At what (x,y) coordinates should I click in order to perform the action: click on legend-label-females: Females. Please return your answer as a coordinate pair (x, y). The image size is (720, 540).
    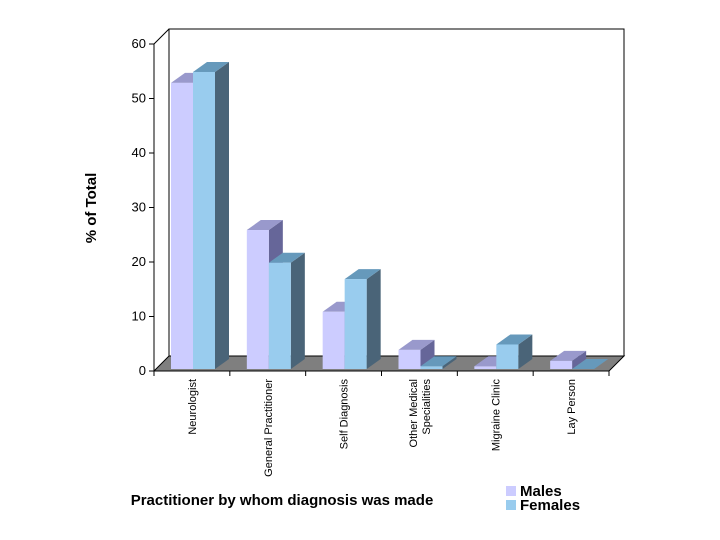
    Looking at the image, I should click on (550, 505).